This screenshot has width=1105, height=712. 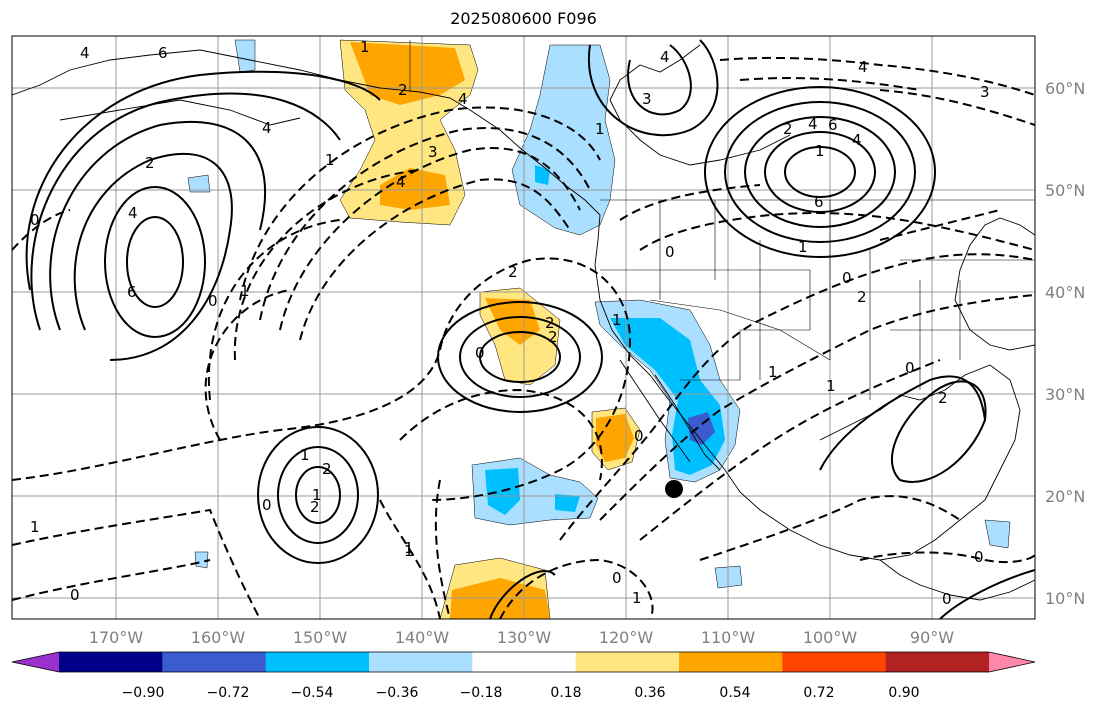 I want to click on colorbar-tick-label: −0.72, so click(x=228, y=693).